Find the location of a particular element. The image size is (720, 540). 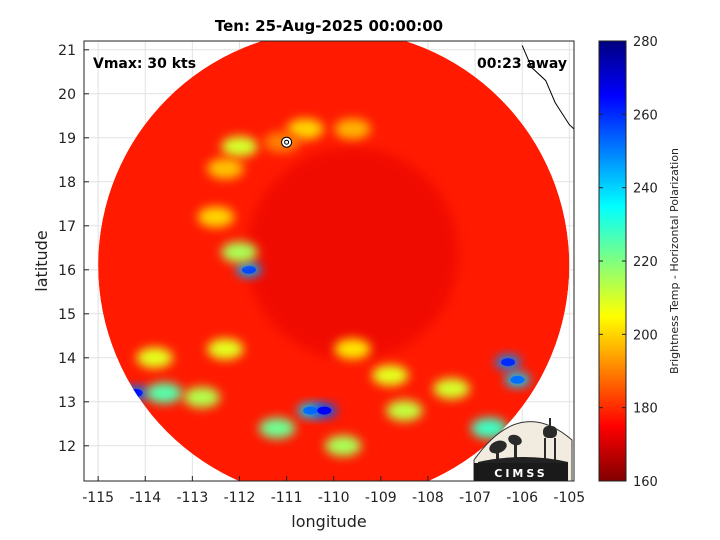

radar-dish-icon is located at coordinates (505, 449).